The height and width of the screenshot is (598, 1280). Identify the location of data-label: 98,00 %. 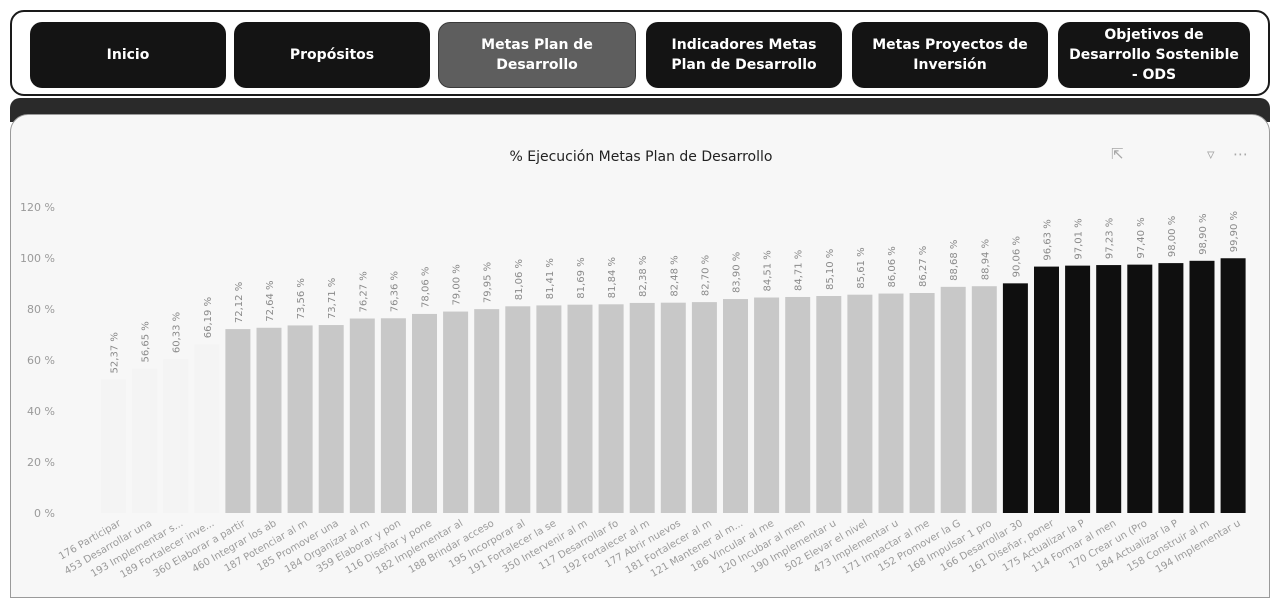
(1172, 236).